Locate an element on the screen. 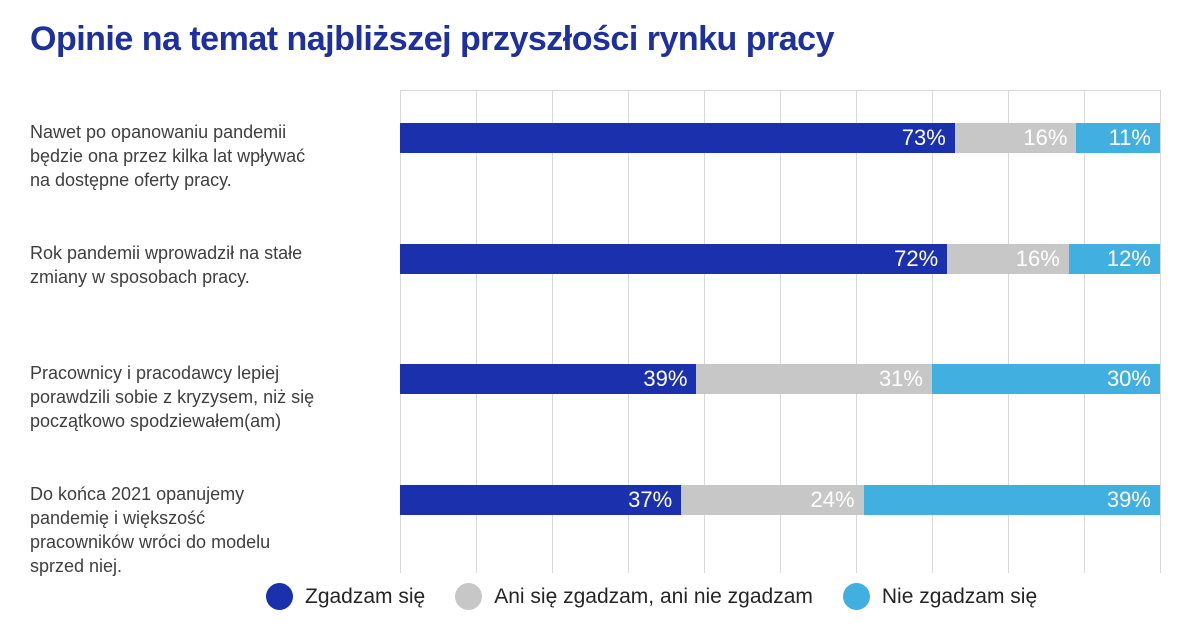 The image size is (1200, 641). bar-segment-agree: 39% is located at coordinates (548, 379).